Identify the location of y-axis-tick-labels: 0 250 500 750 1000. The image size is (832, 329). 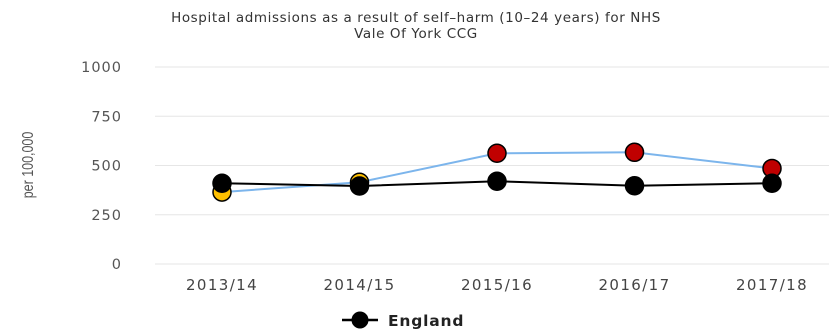
(101, 166).